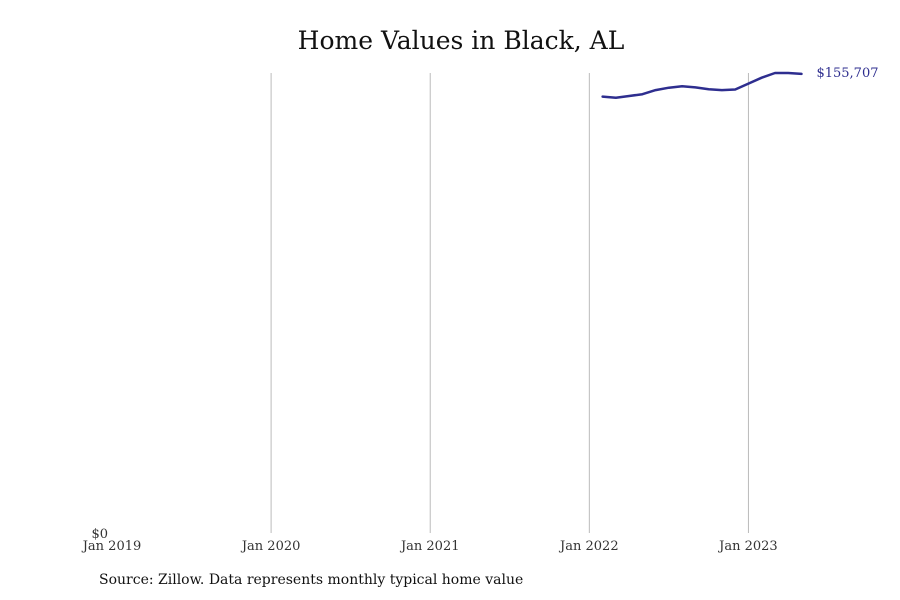  Describe the element at coordinates (588, 546) in the screenshot. I see `x-tick-label: Jan 2022` at that location.